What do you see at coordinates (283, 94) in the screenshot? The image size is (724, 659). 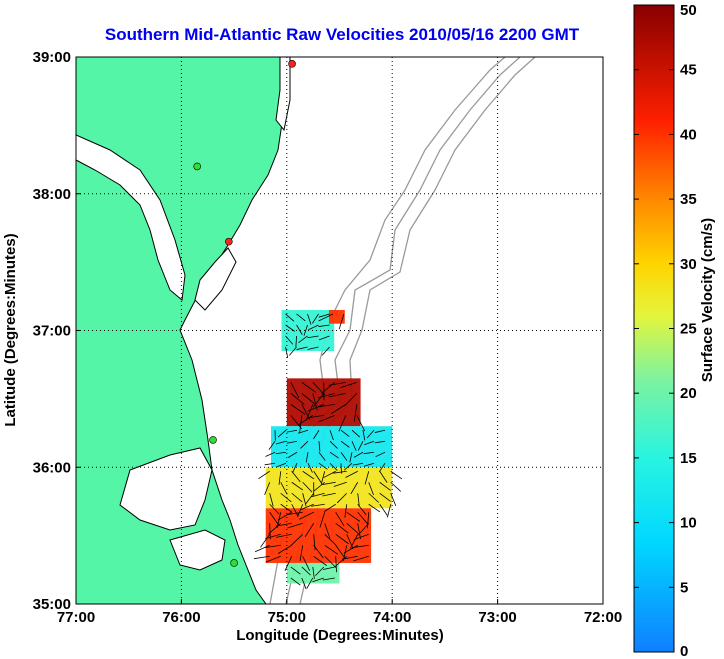 I see `delaware-bay` at bounding box center [283, 94].